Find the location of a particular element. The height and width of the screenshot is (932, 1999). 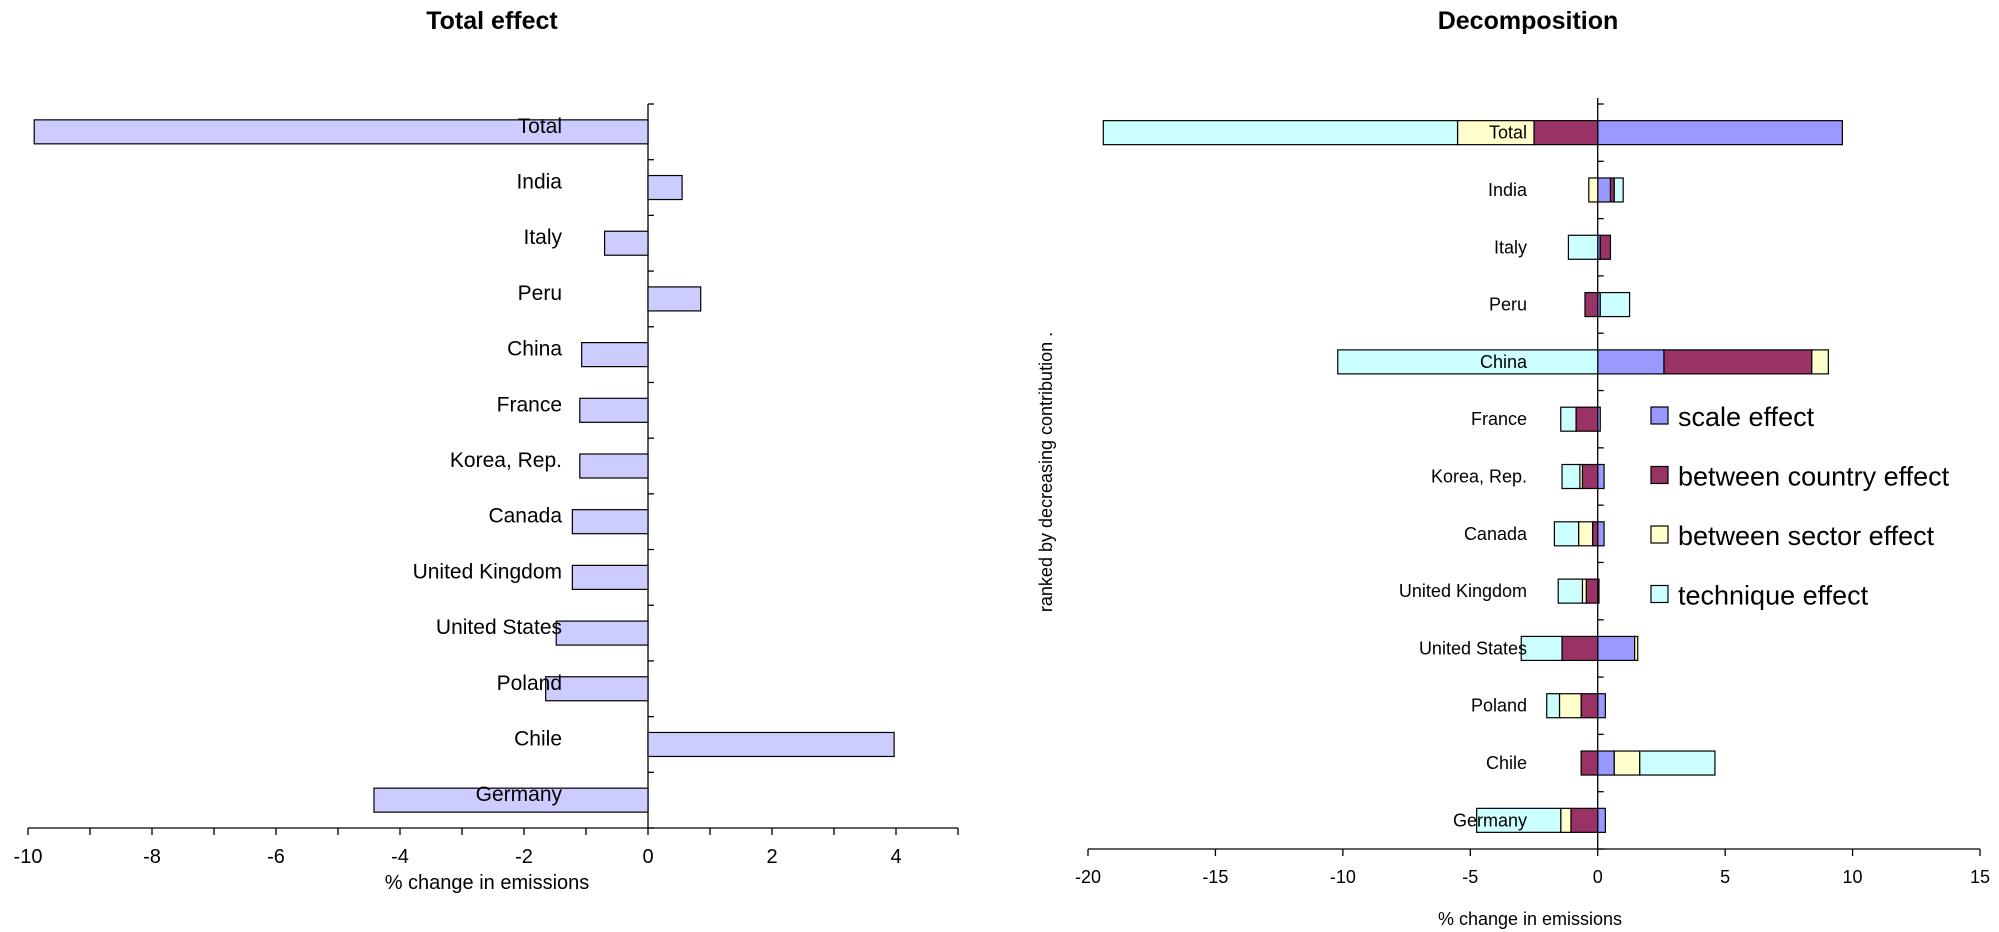

decomposition-bar-france-technique-effect is located at coordinates (1568, 419).